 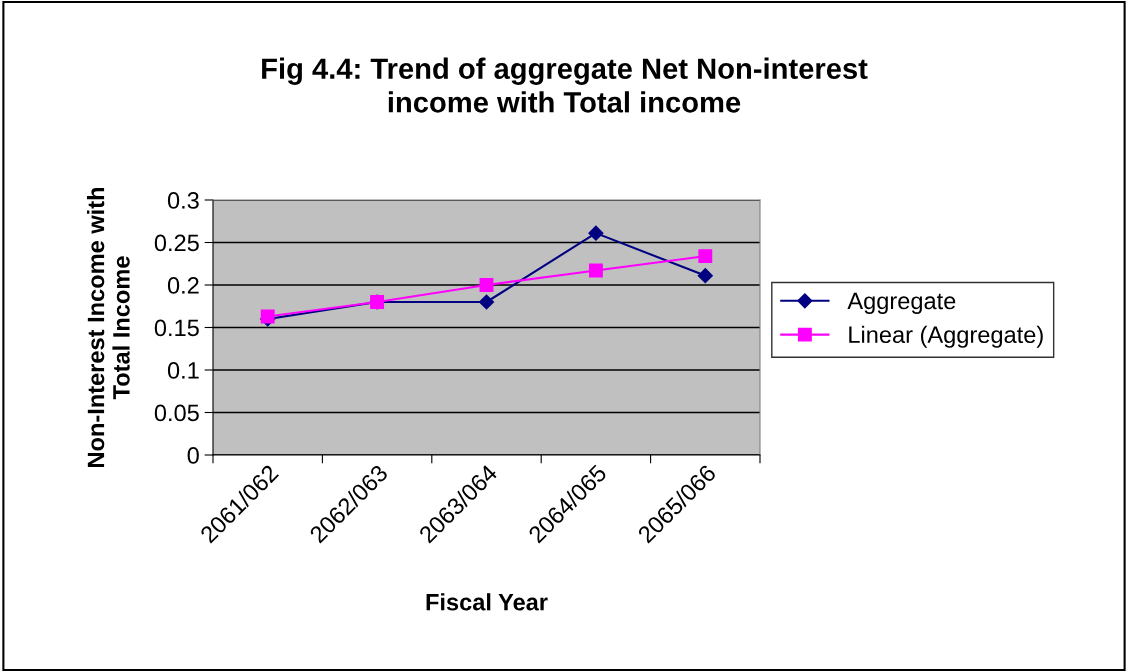 I want to click on y-tick-label: 0, so click(x=193, y=455).